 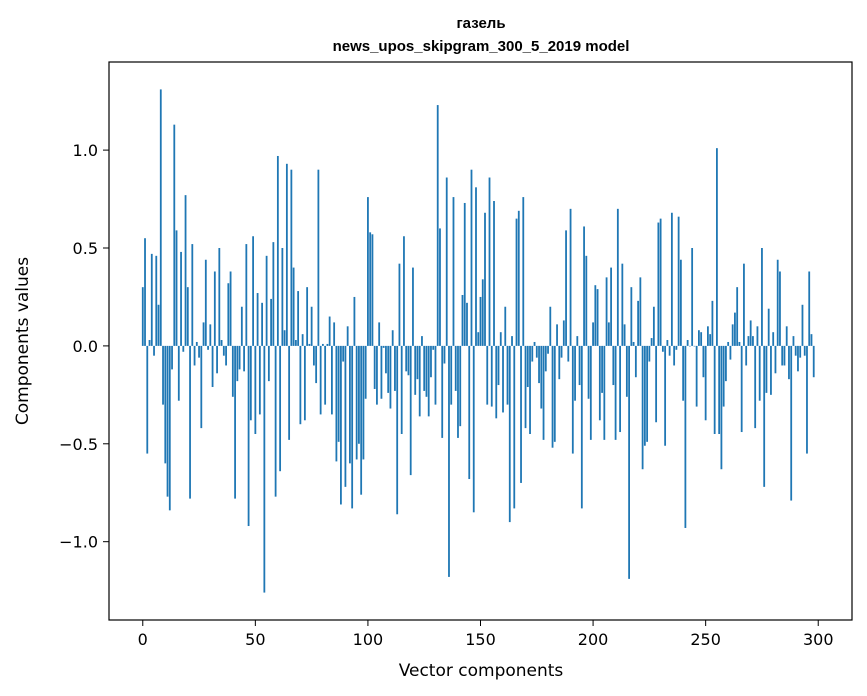 I want to click on x-tick-label: 50, so click(x=255, y=639).